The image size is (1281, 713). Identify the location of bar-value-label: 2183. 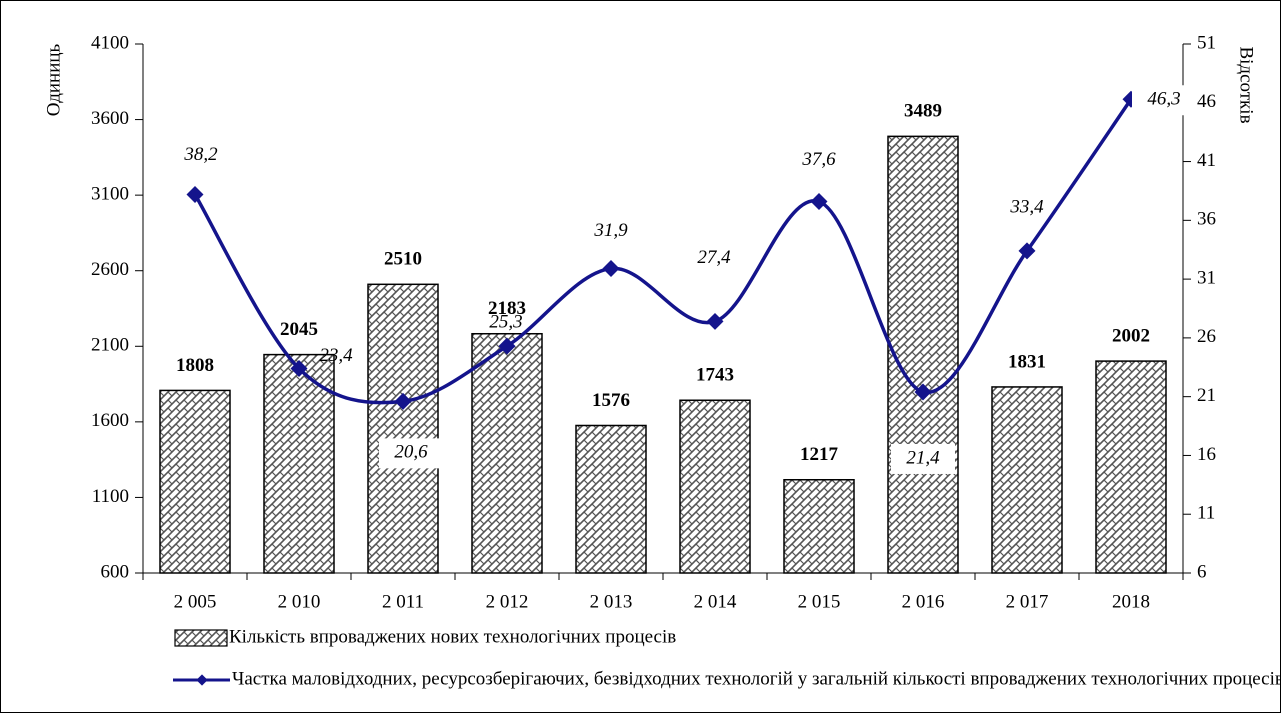
(507, 308).